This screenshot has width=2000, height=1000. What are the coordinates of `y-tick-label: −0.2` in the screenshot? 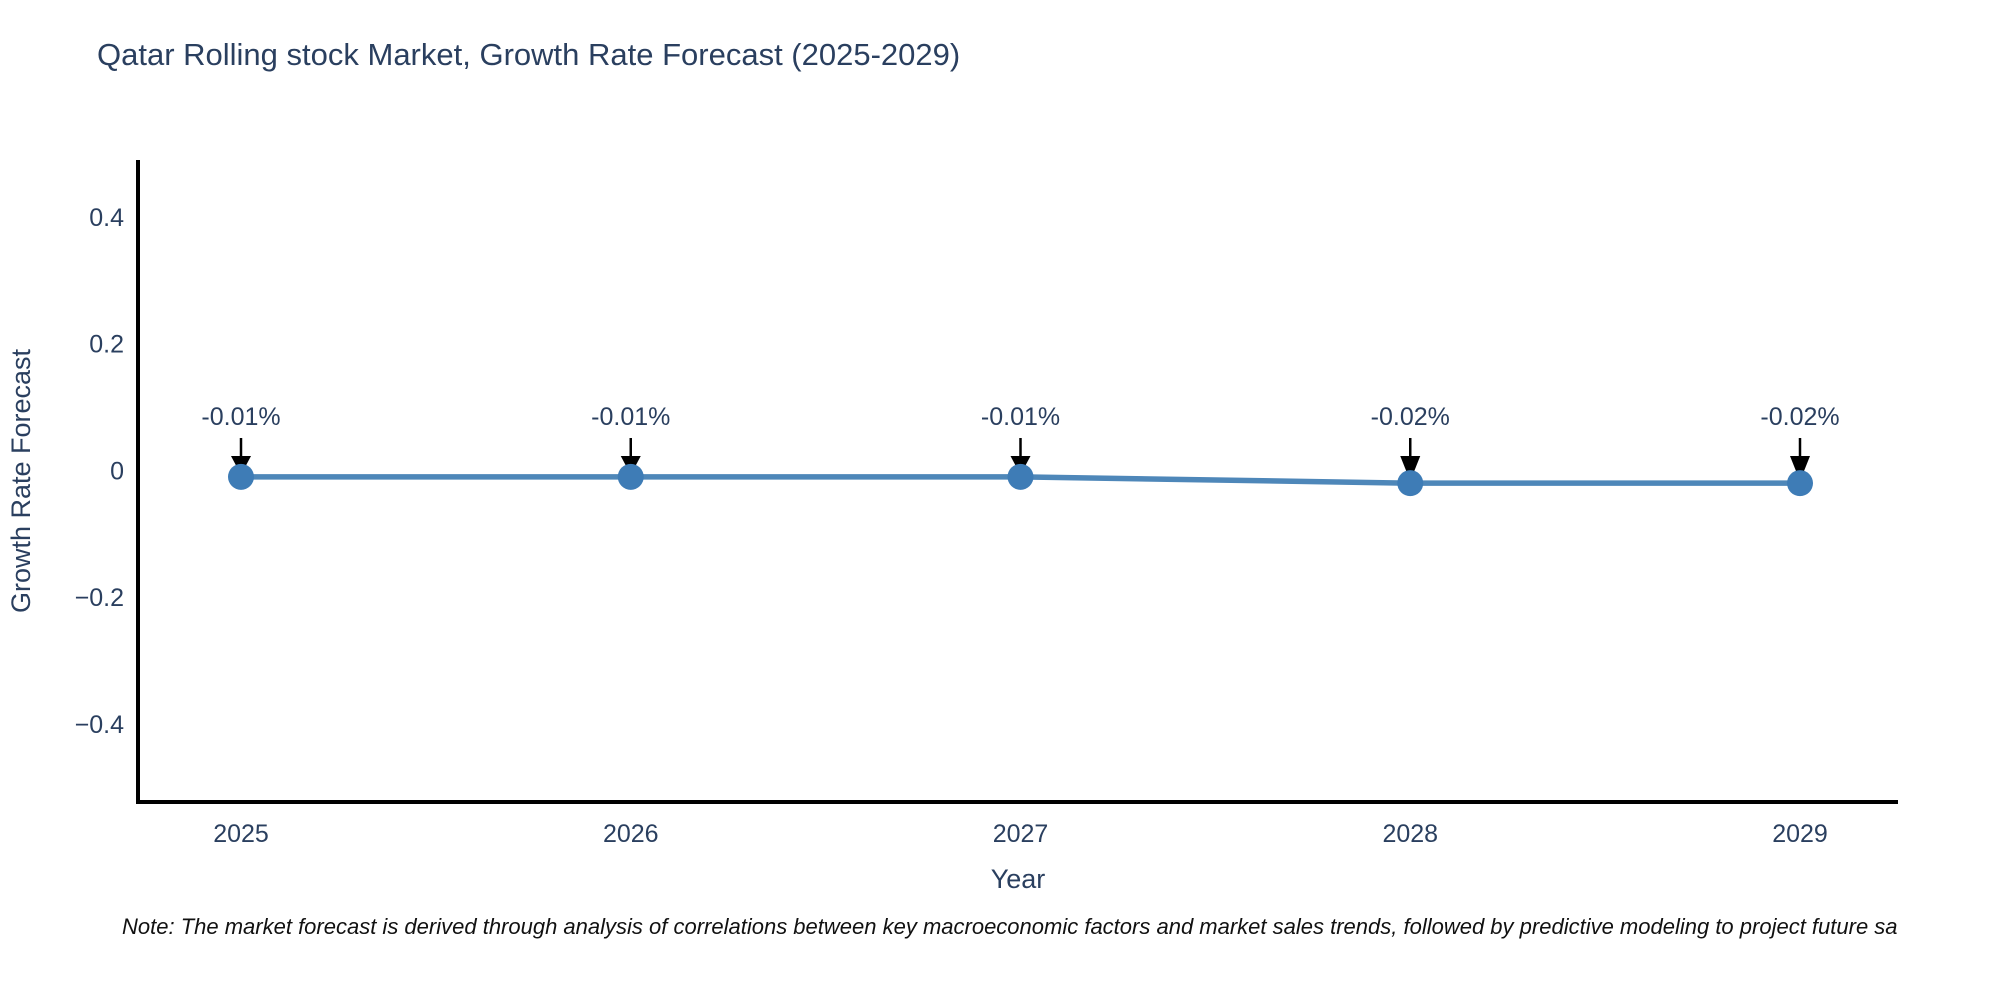 It's located at (99, 598).